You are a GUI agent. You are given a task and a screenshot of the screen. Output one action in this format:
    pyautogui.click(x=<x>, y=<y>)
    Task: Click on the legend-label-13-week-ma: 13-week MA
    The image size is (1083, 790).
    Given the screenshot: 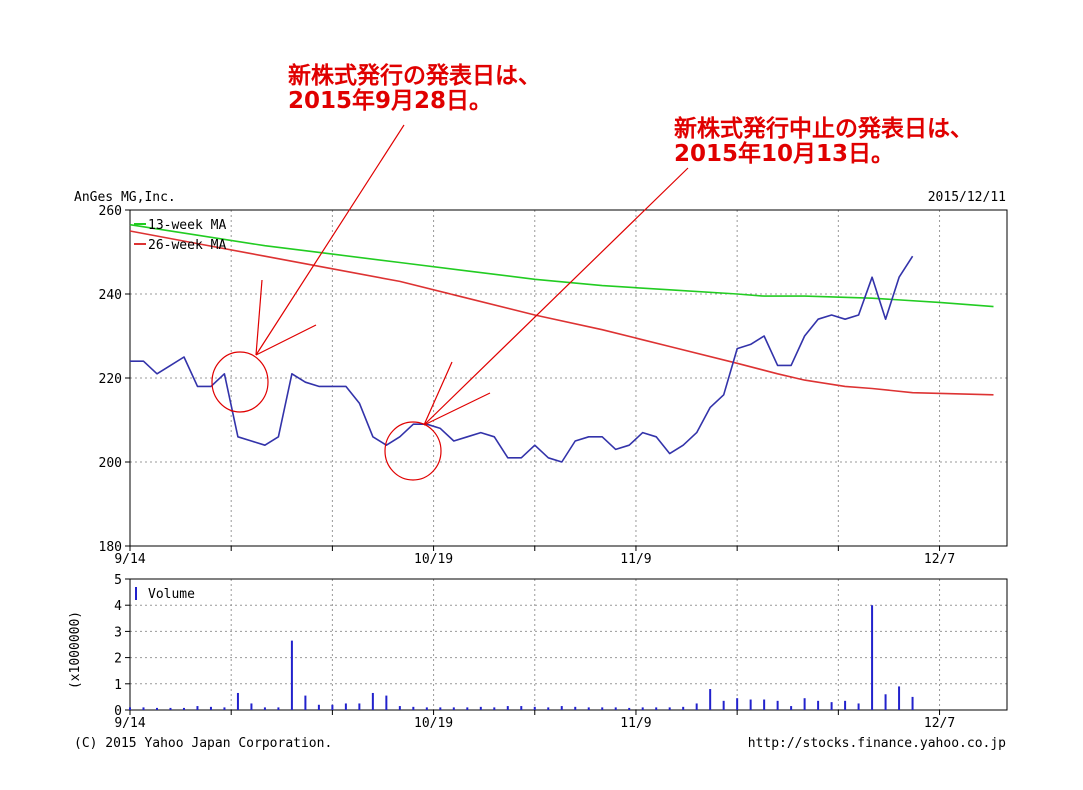 What is the action you would take?
    pyautogui.click(x=187, y=225)
    